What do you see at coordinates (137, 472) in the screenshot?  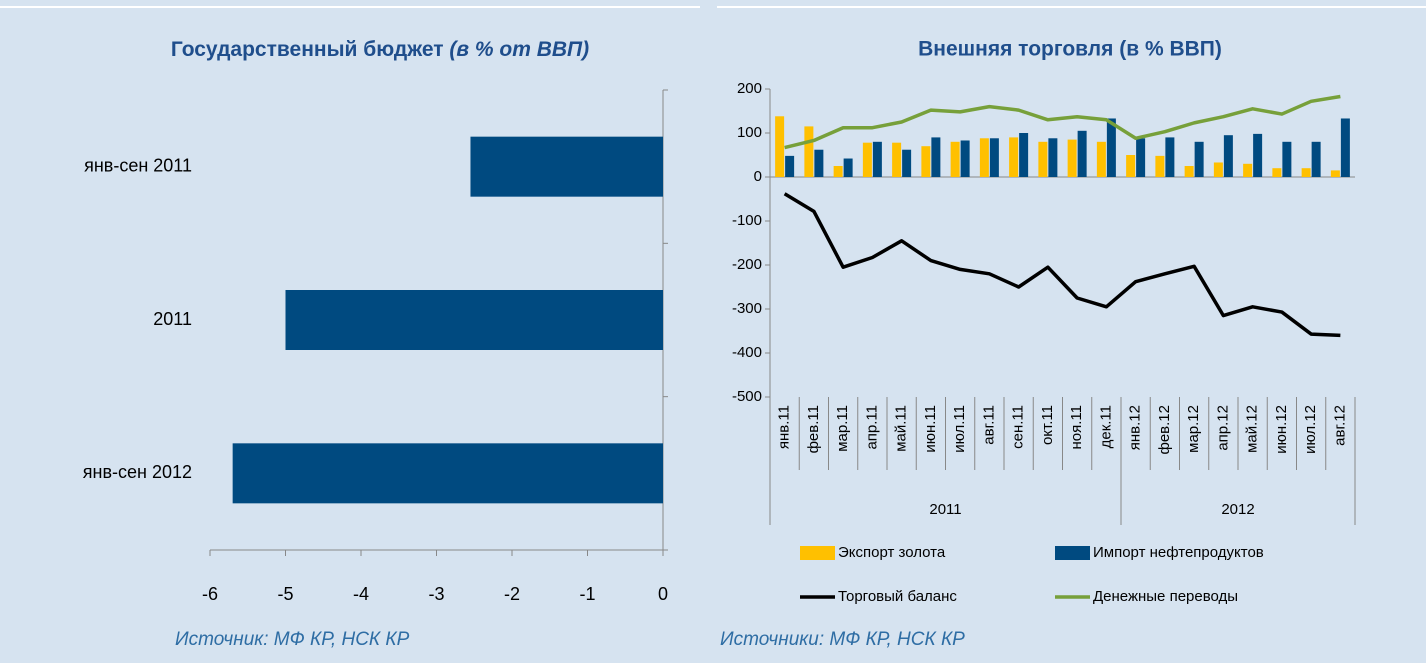 I see `y-tick-label: янв-сен 2012` at bounding box center [137, 472].